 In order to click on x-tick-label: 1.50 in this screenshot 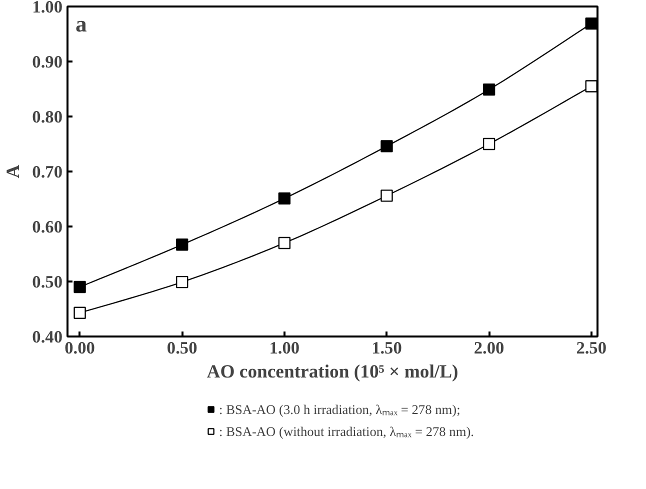, I will do `click(387, 348)`.